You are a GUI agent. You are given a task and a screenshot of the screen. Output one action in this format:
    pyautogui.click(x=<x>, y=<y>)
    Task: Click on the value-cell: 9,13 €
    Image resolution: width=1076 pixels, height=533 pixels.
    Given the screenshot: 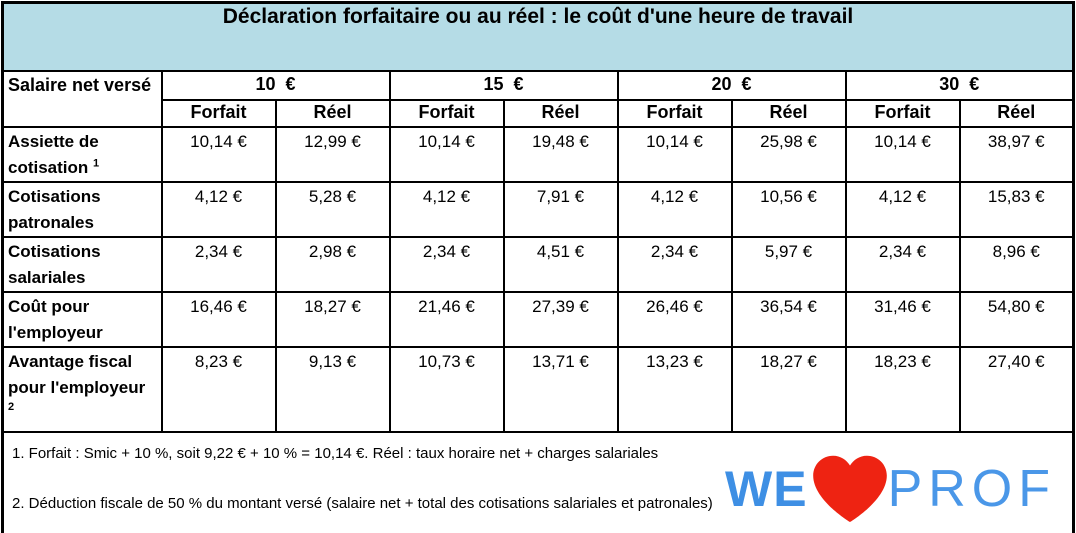 What is the action you would take?
    pyautogui.click(x=332, y=389)
    